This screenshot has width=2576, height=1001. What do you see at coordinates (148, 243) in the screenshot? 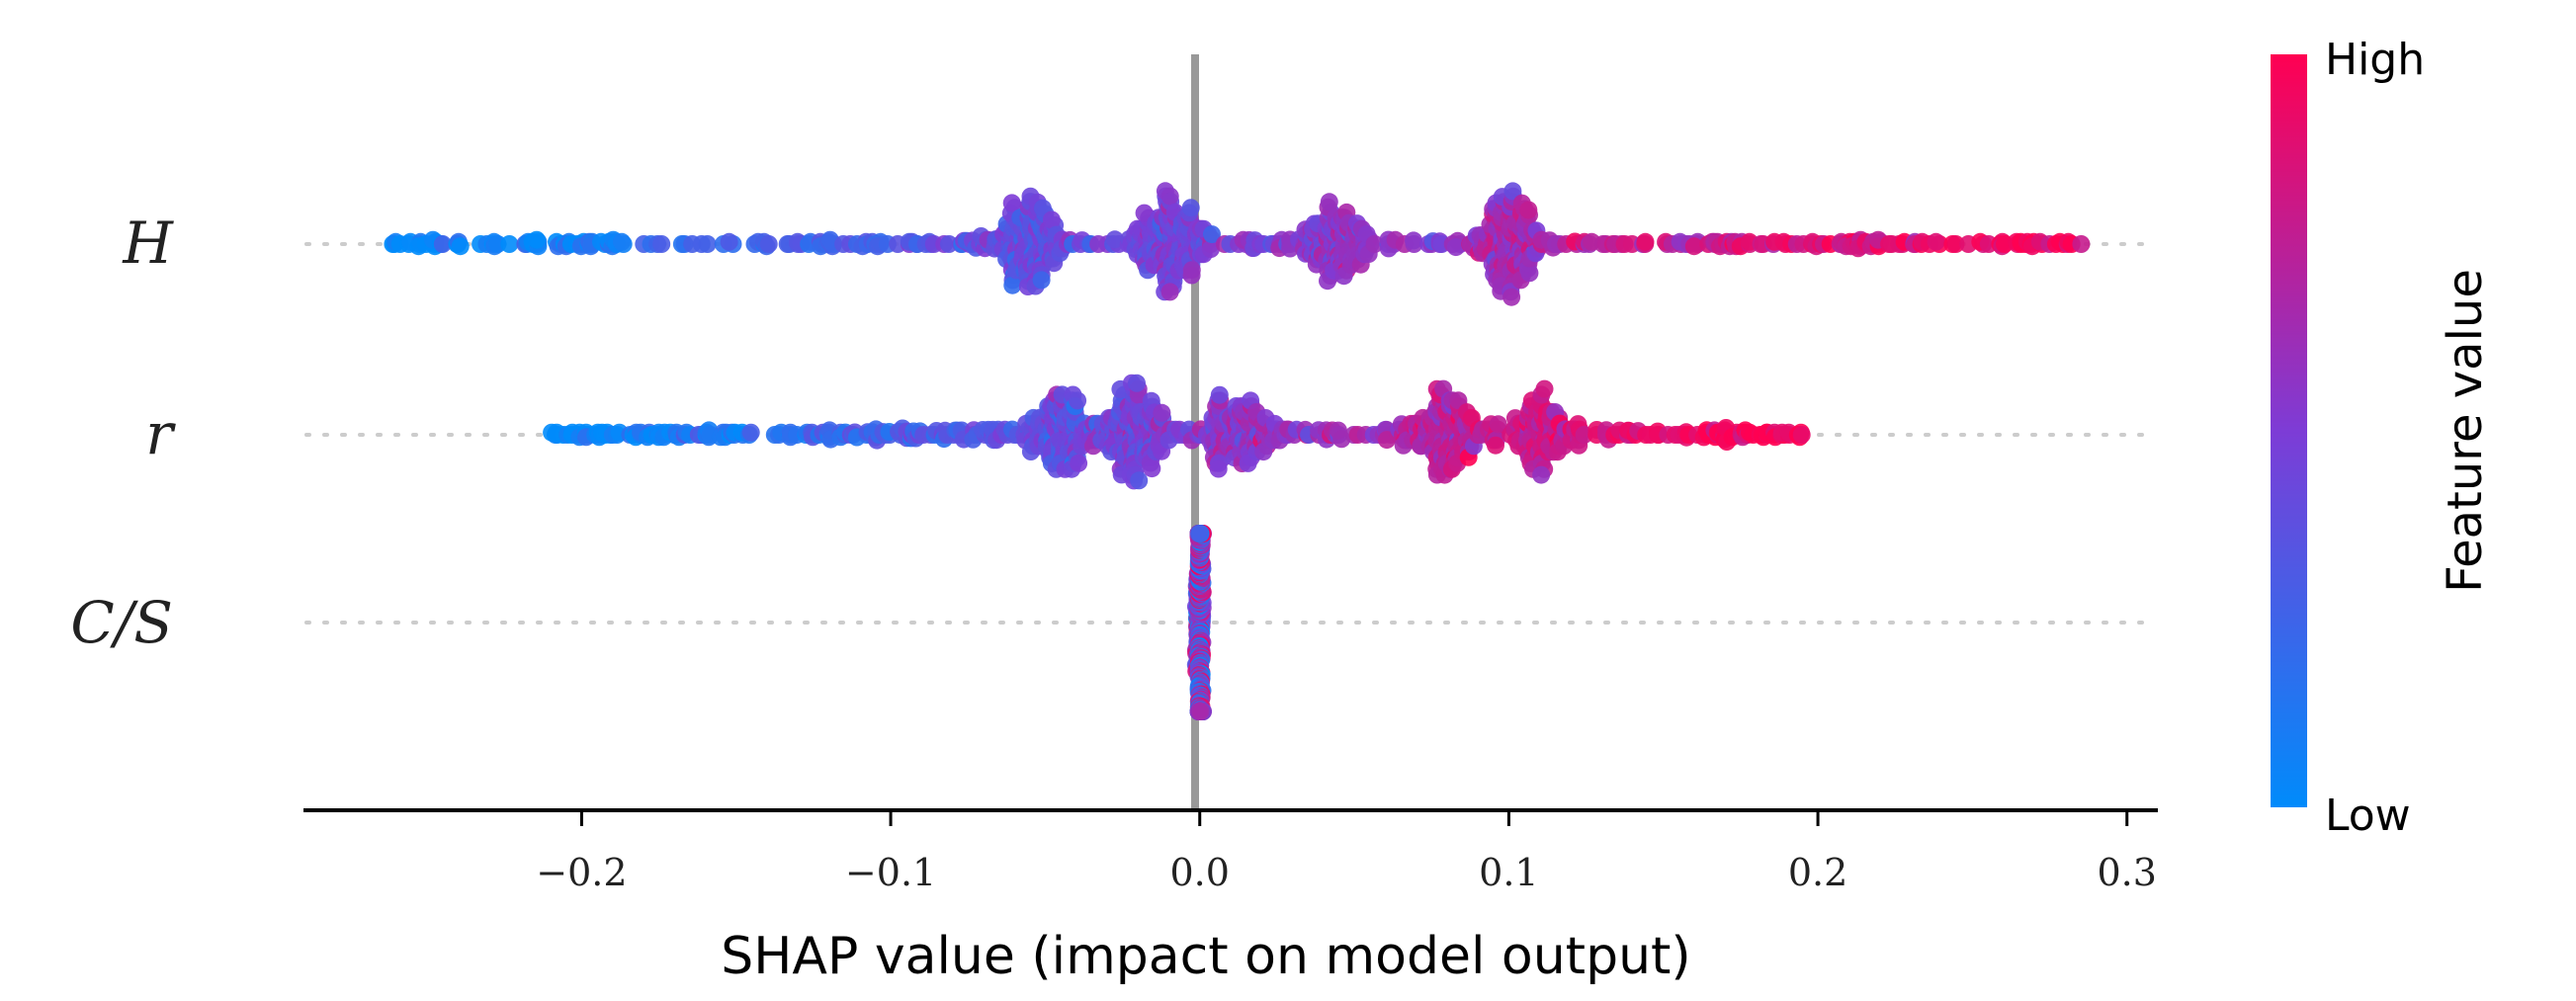
I see `feature-label-h: H` at bounding box center [148, 243].